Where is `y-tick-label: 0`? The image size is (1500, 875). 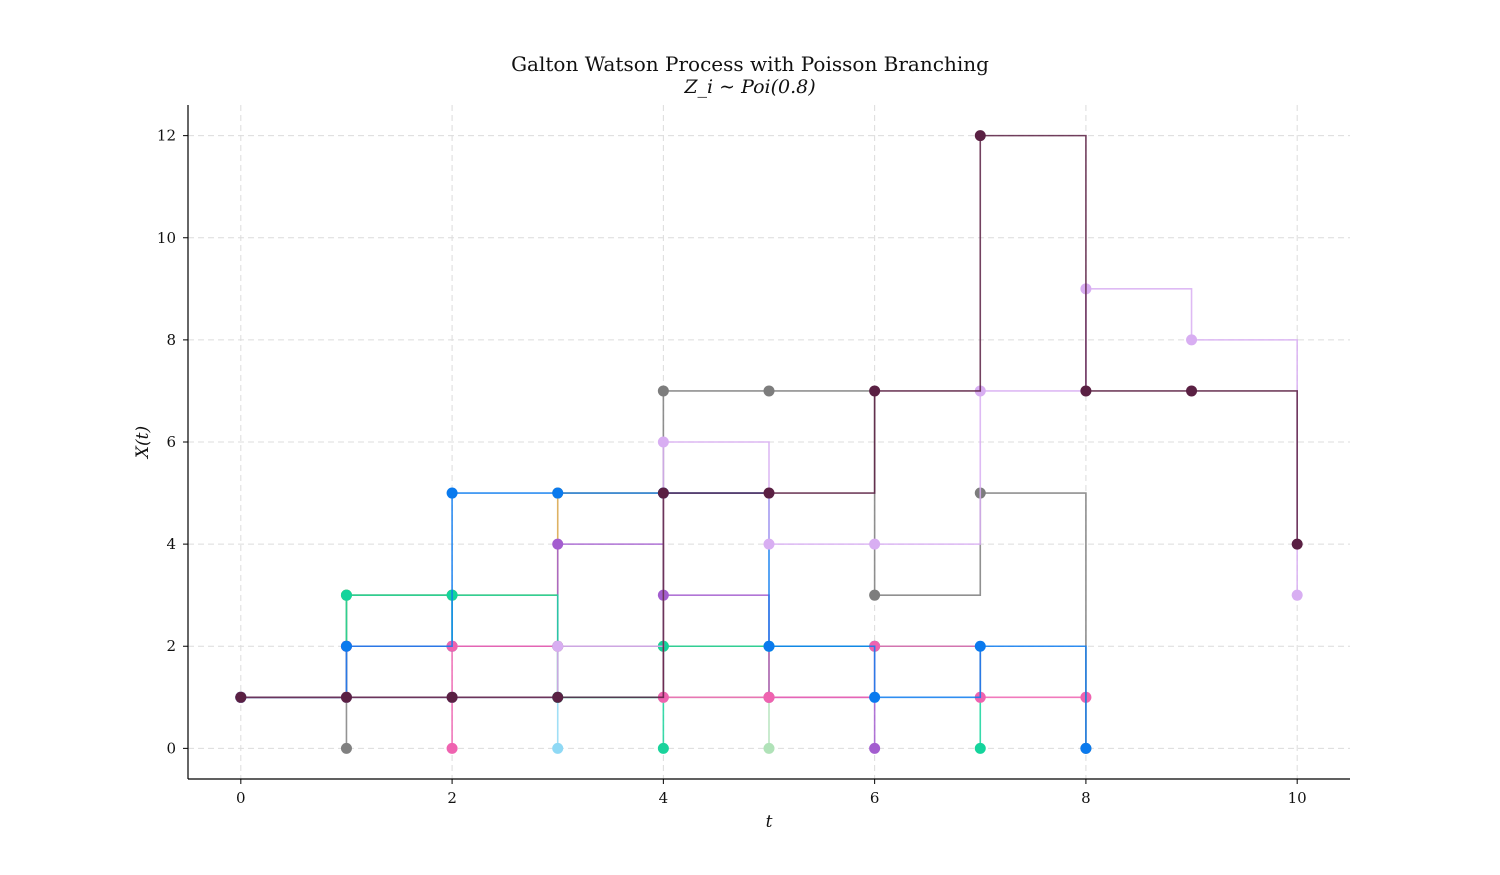 y-tick-label: 0 is located at coordinates (171, 748).